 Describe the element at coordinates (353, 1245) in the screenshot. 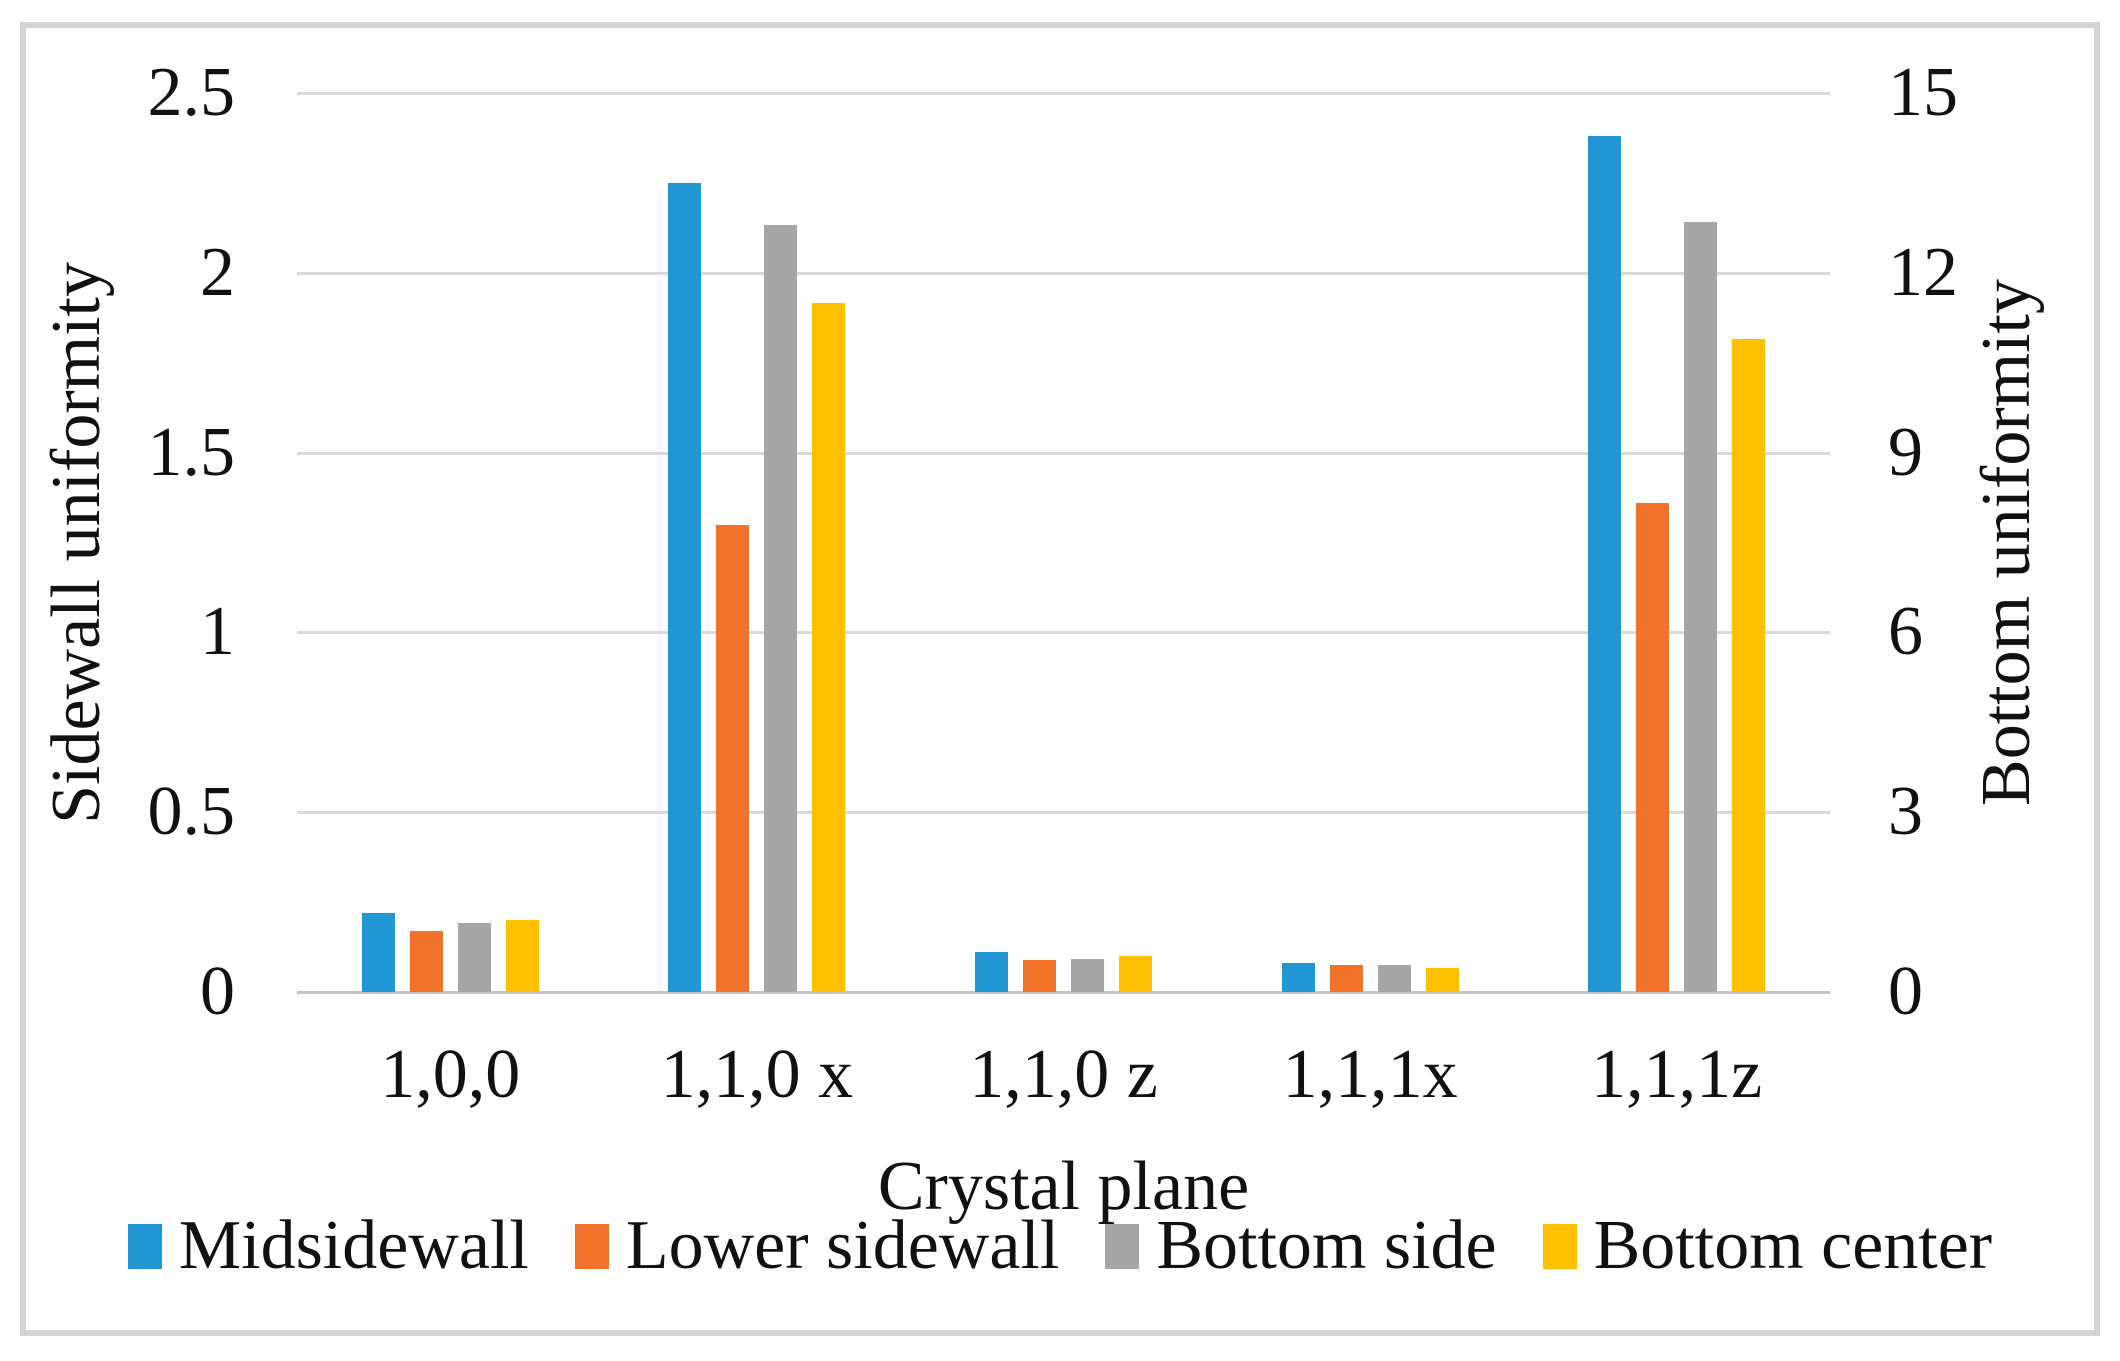

I see `legend-label: Midsidewall` at that location.